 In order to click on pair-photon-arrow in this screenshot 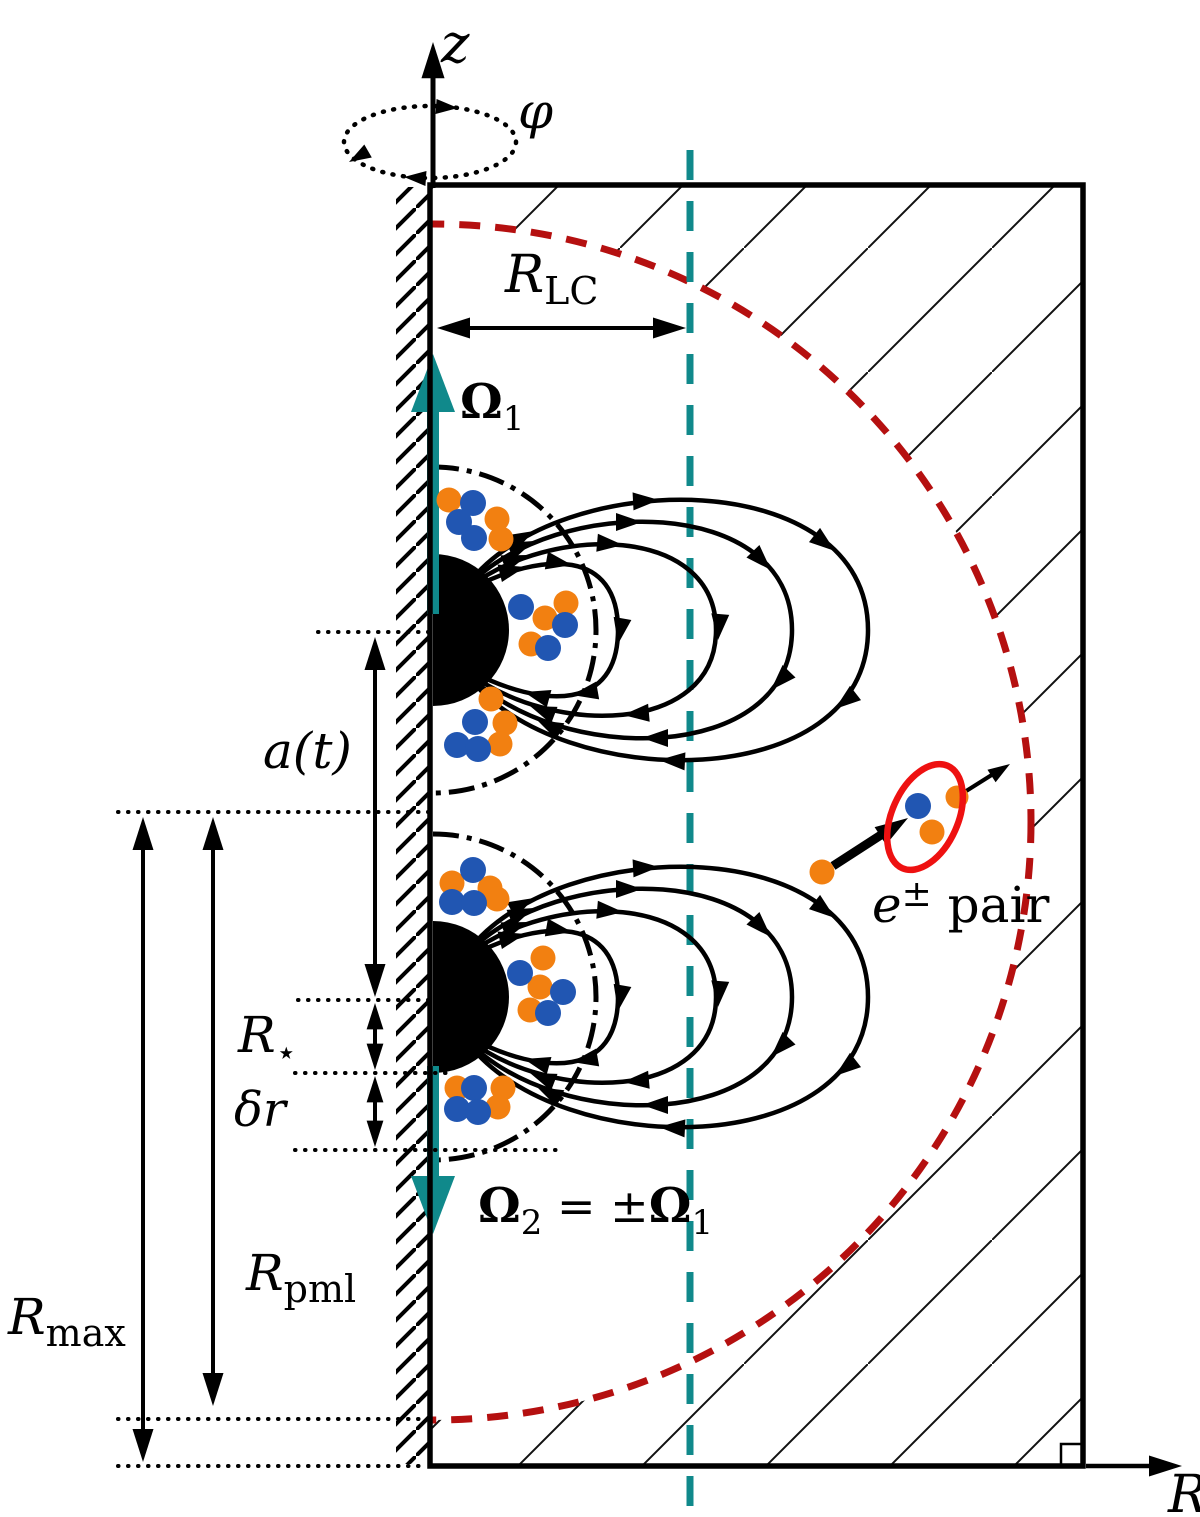, I will do `click(858, 849)`.